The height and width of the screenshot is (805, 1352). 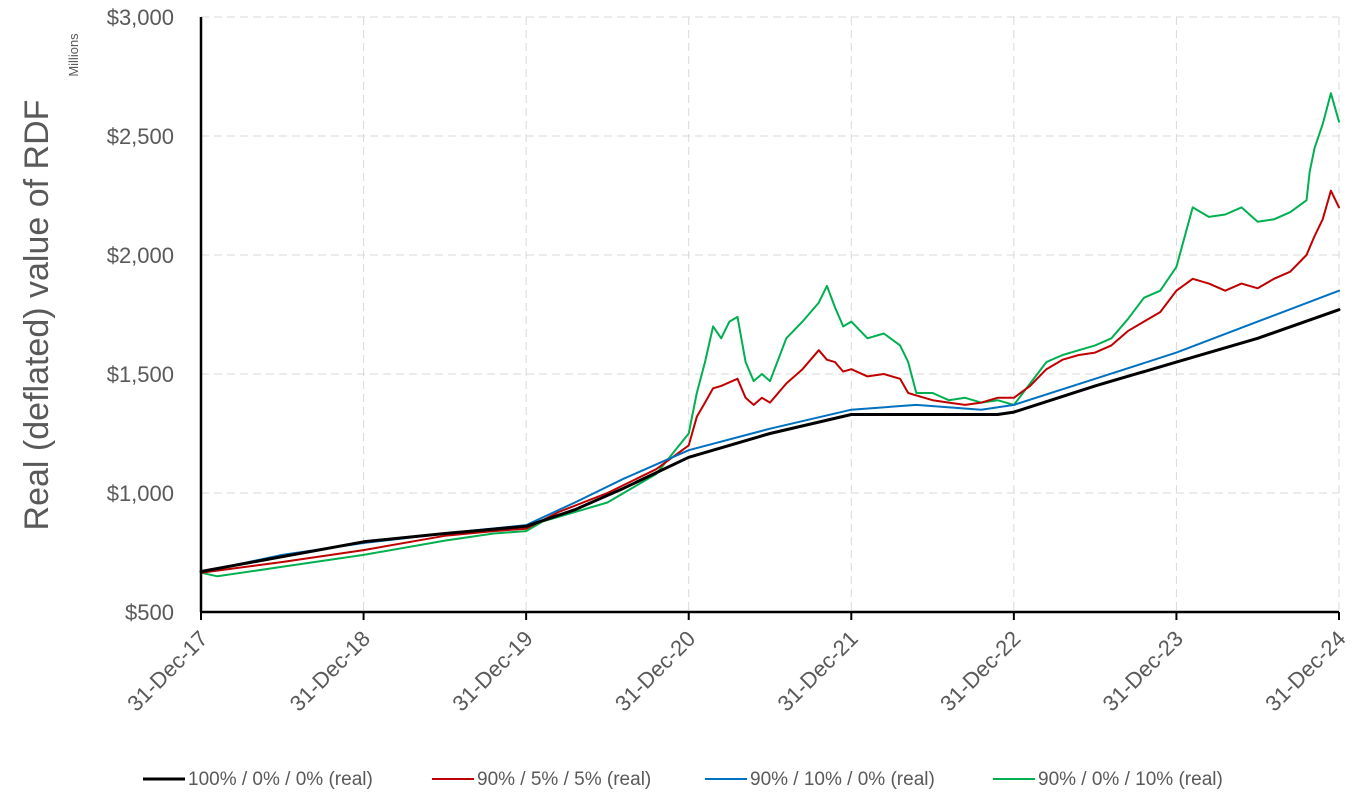 I want to click on x-tick-label-0: 31-Dec-17, so click(x=167, y=671).